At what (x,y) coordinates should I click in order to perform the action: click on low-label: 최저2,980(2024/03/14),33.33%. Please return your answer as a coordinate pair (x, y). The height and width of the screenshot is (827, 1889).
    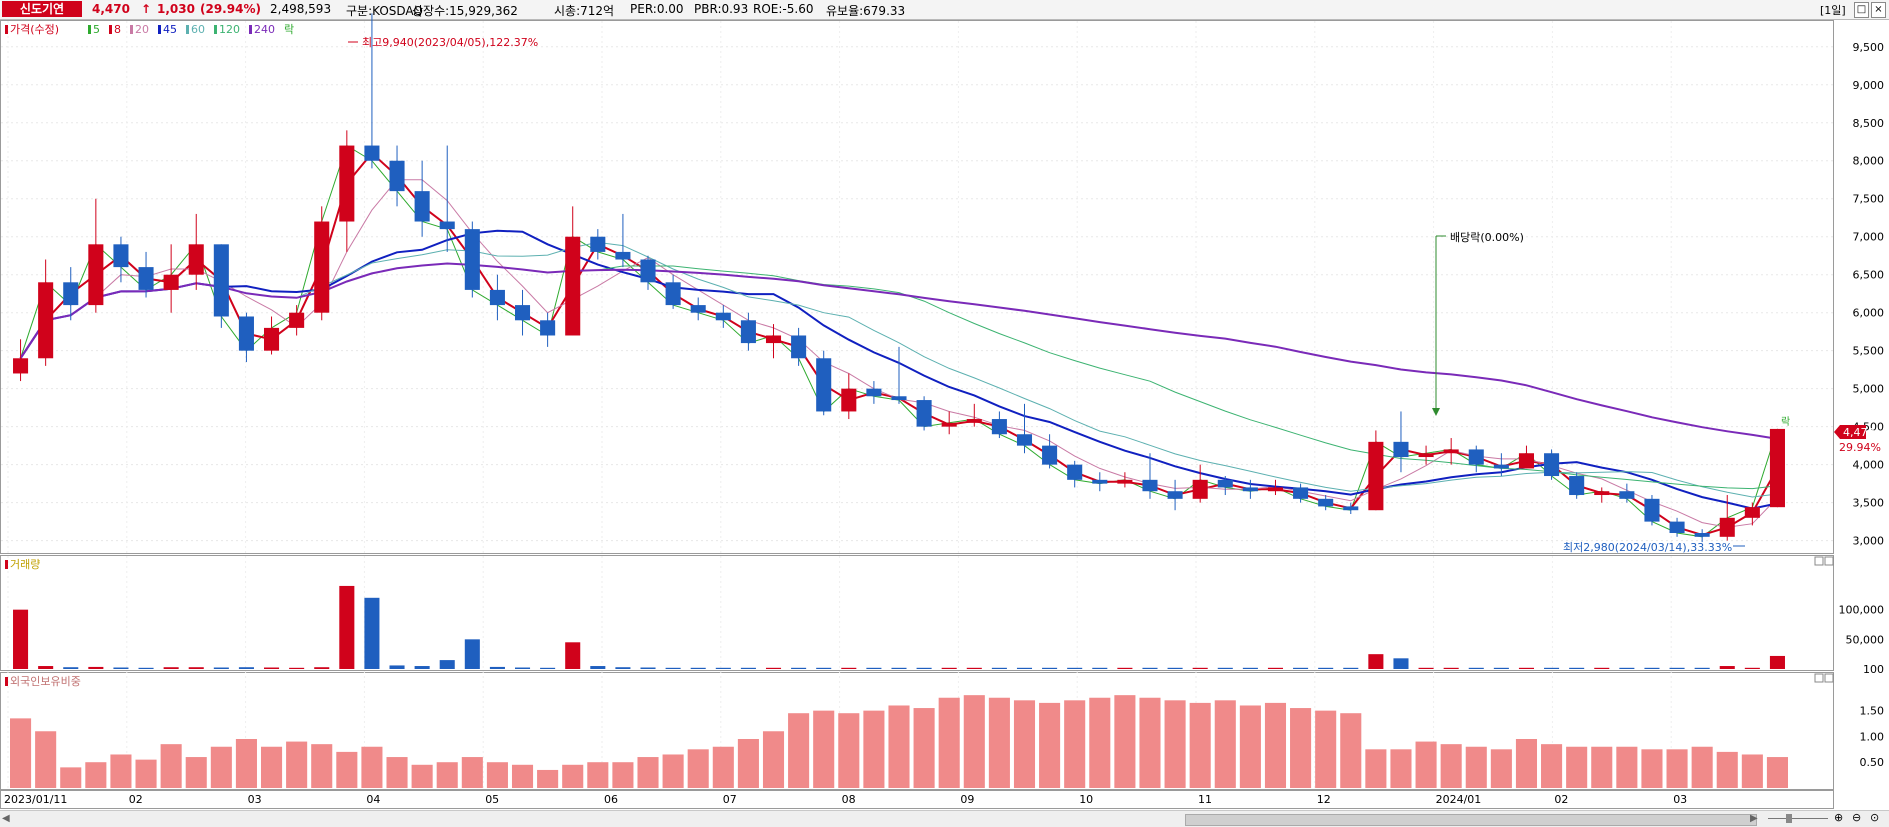
    Looking at the image, I should click on (1647, 547).